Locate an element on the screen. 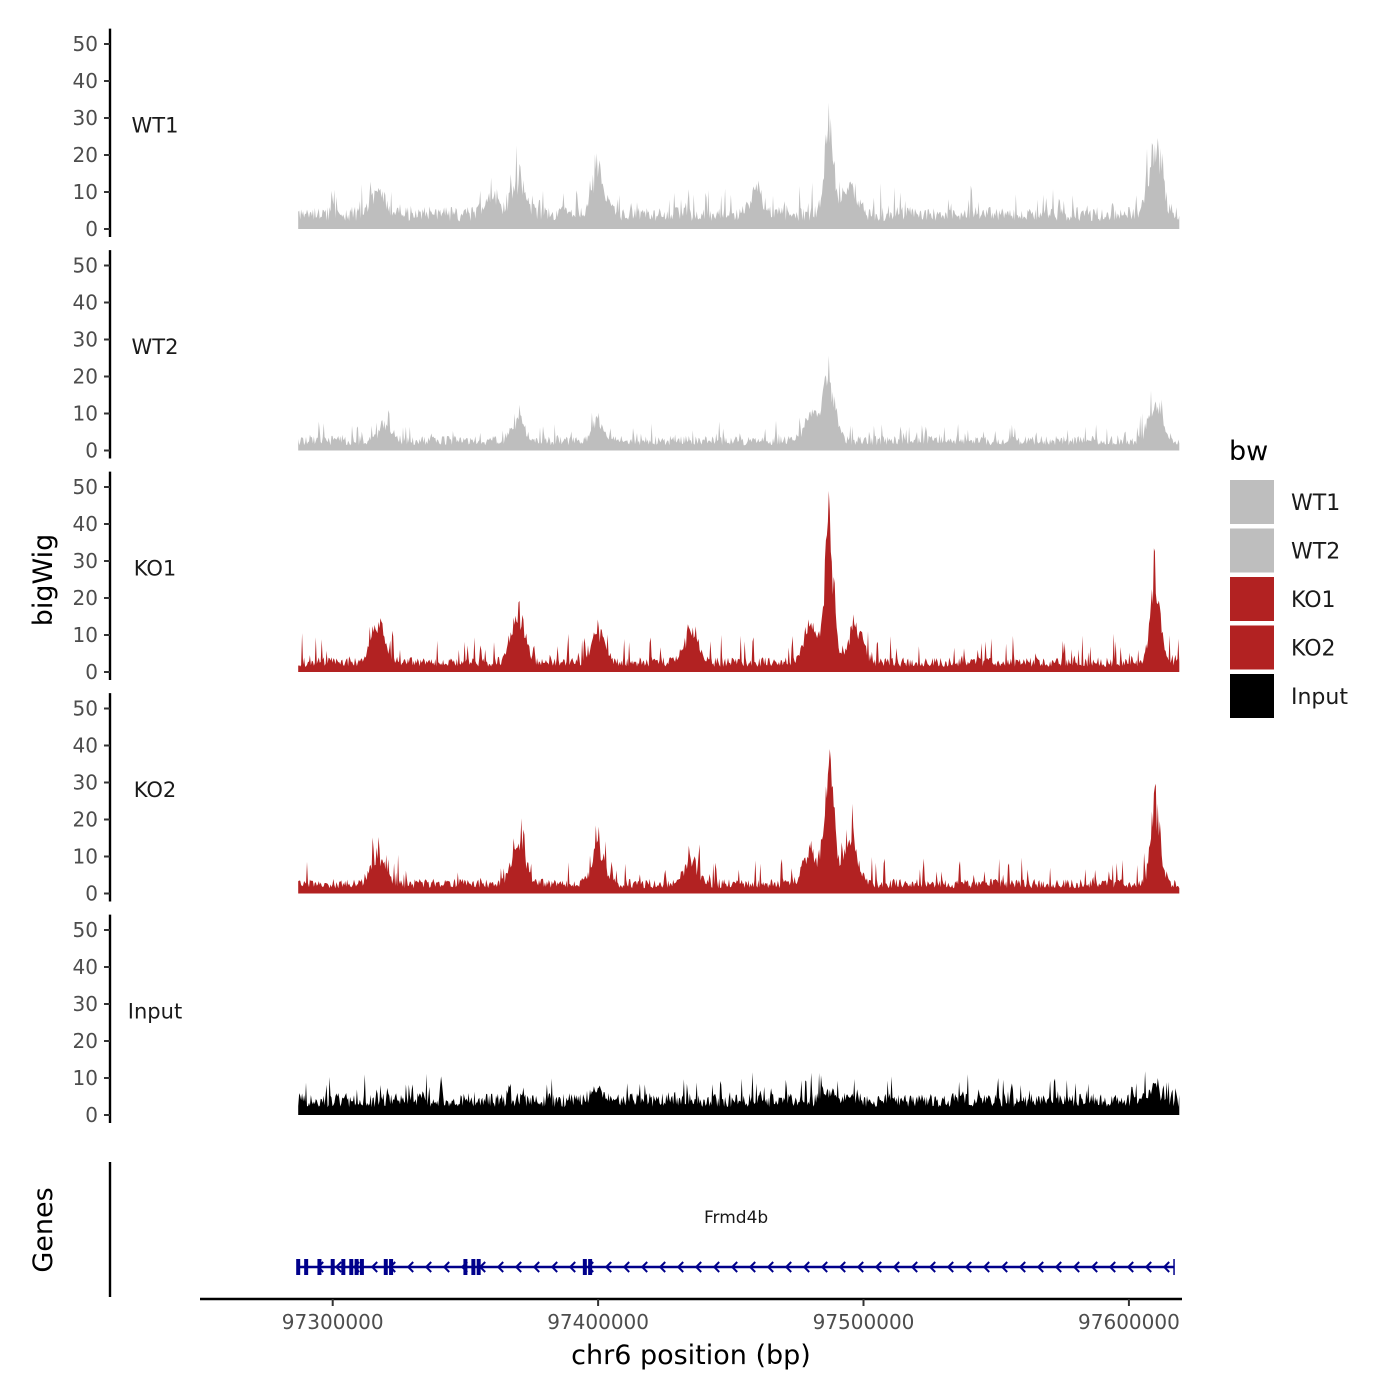 The width and height of the screenshot is (1400, 1400). x-tick-label: 97500000 is located at coordinates (864, 1322).